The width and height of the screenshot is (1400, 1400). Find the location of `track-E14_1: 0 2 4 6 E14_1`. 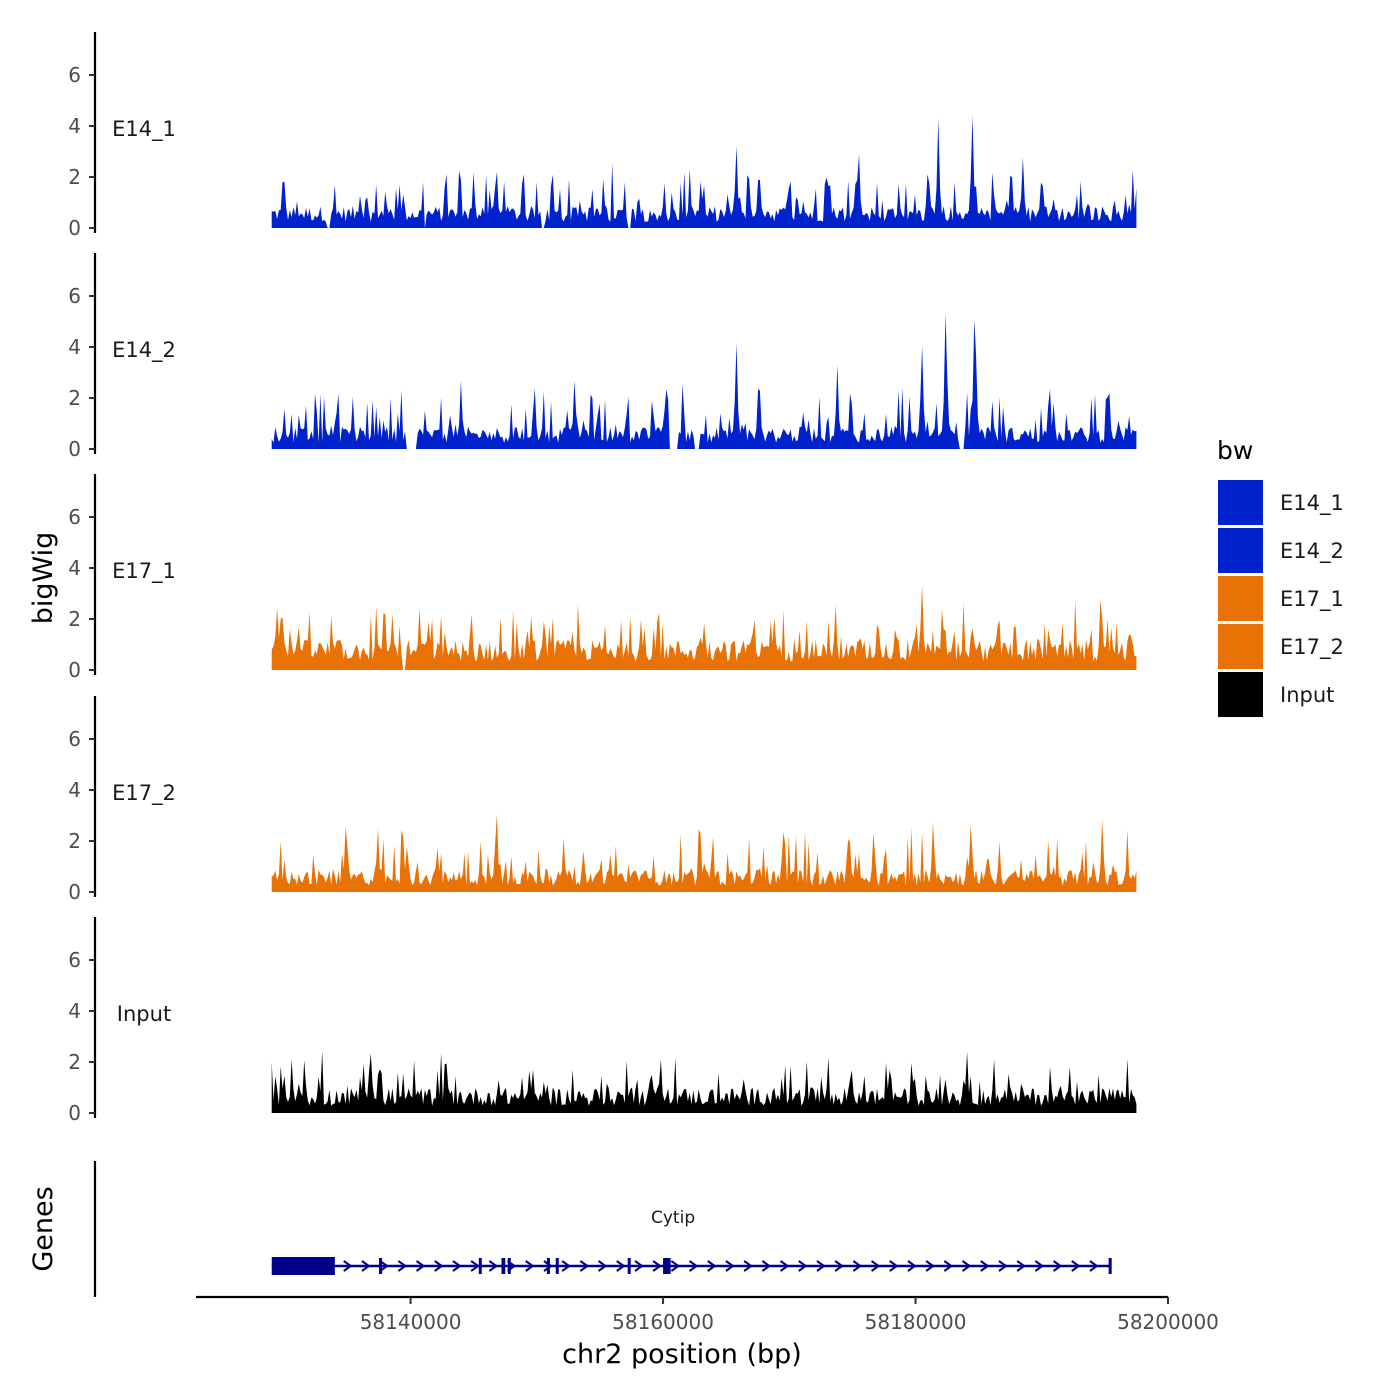

track-E14_1: 0 2 4 6 E14_1 is located at coordinates (602, 136).